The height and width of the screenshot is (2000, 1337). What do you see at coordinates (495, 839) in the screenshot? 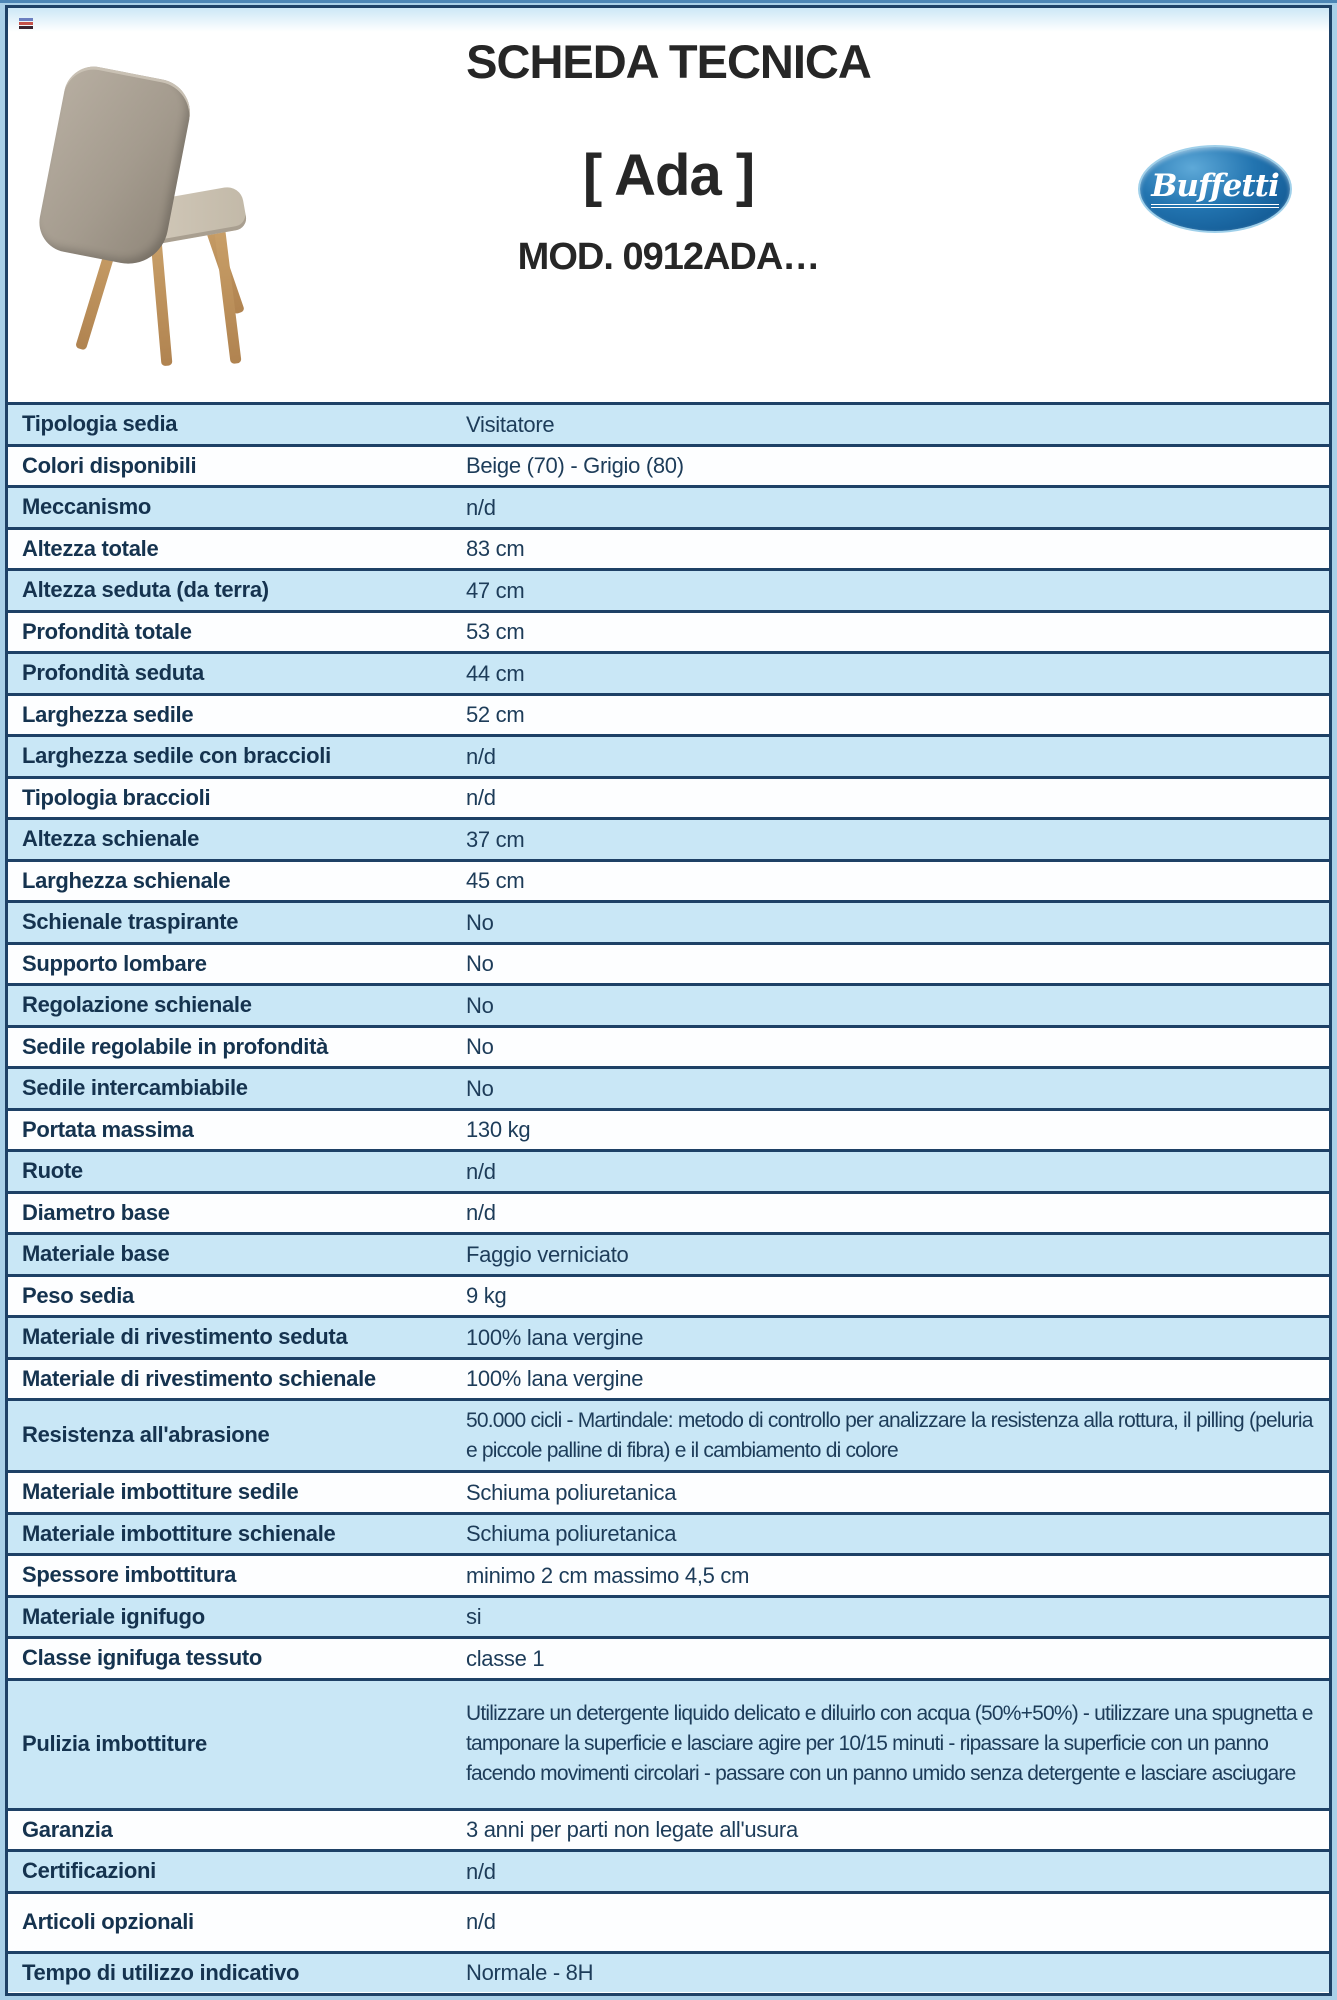
I see `row-value: 37 cm` at bounding box center [495, 839].